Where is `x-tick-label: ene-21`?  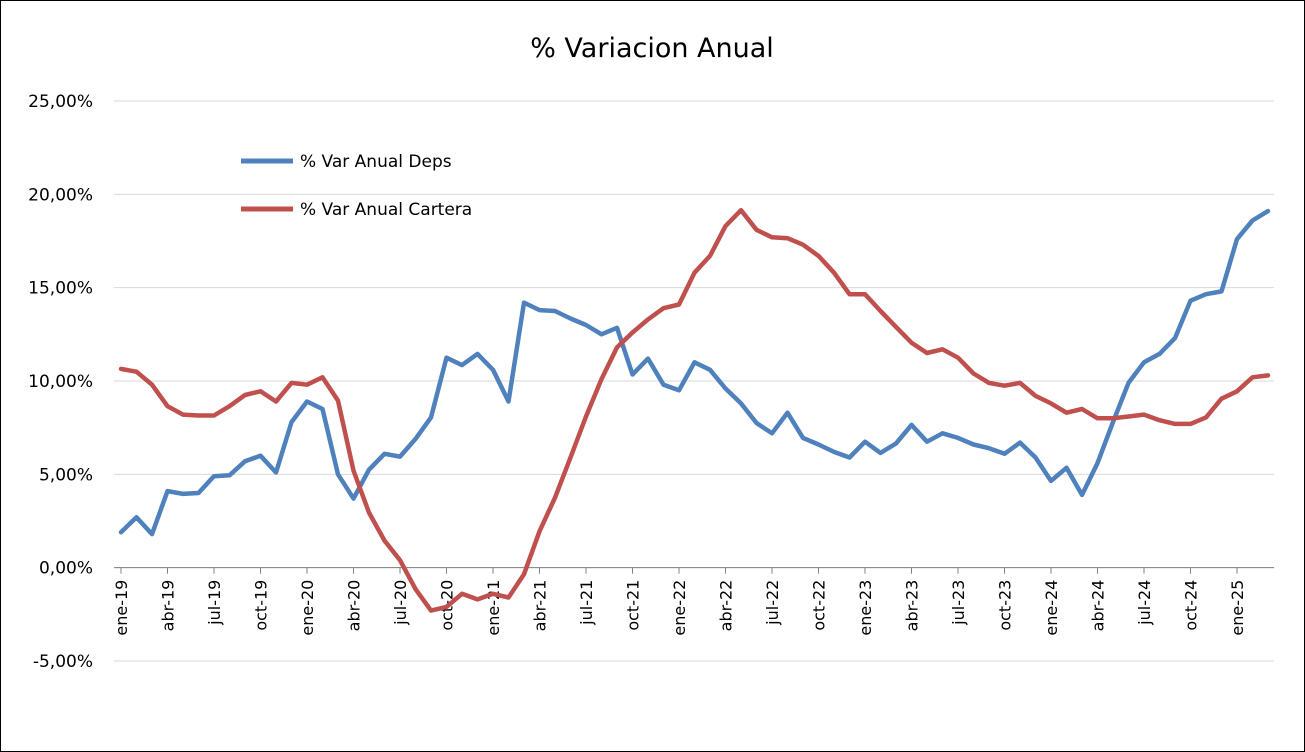
x-tick-label: ene-21 is located at coordinates (493, 608).